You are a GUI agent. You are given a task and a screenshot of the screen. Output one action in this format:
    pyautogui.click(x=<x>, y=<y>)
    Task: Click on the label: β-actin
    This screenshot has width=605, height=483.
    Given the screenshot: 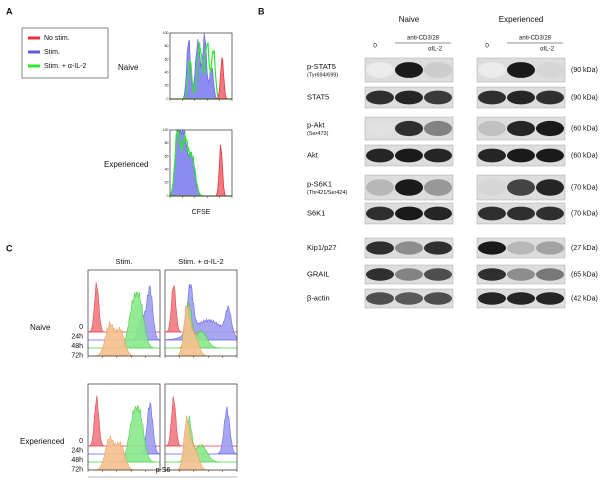 What is the action you would take?
    pyautogui.click(x=318, y=297)
    